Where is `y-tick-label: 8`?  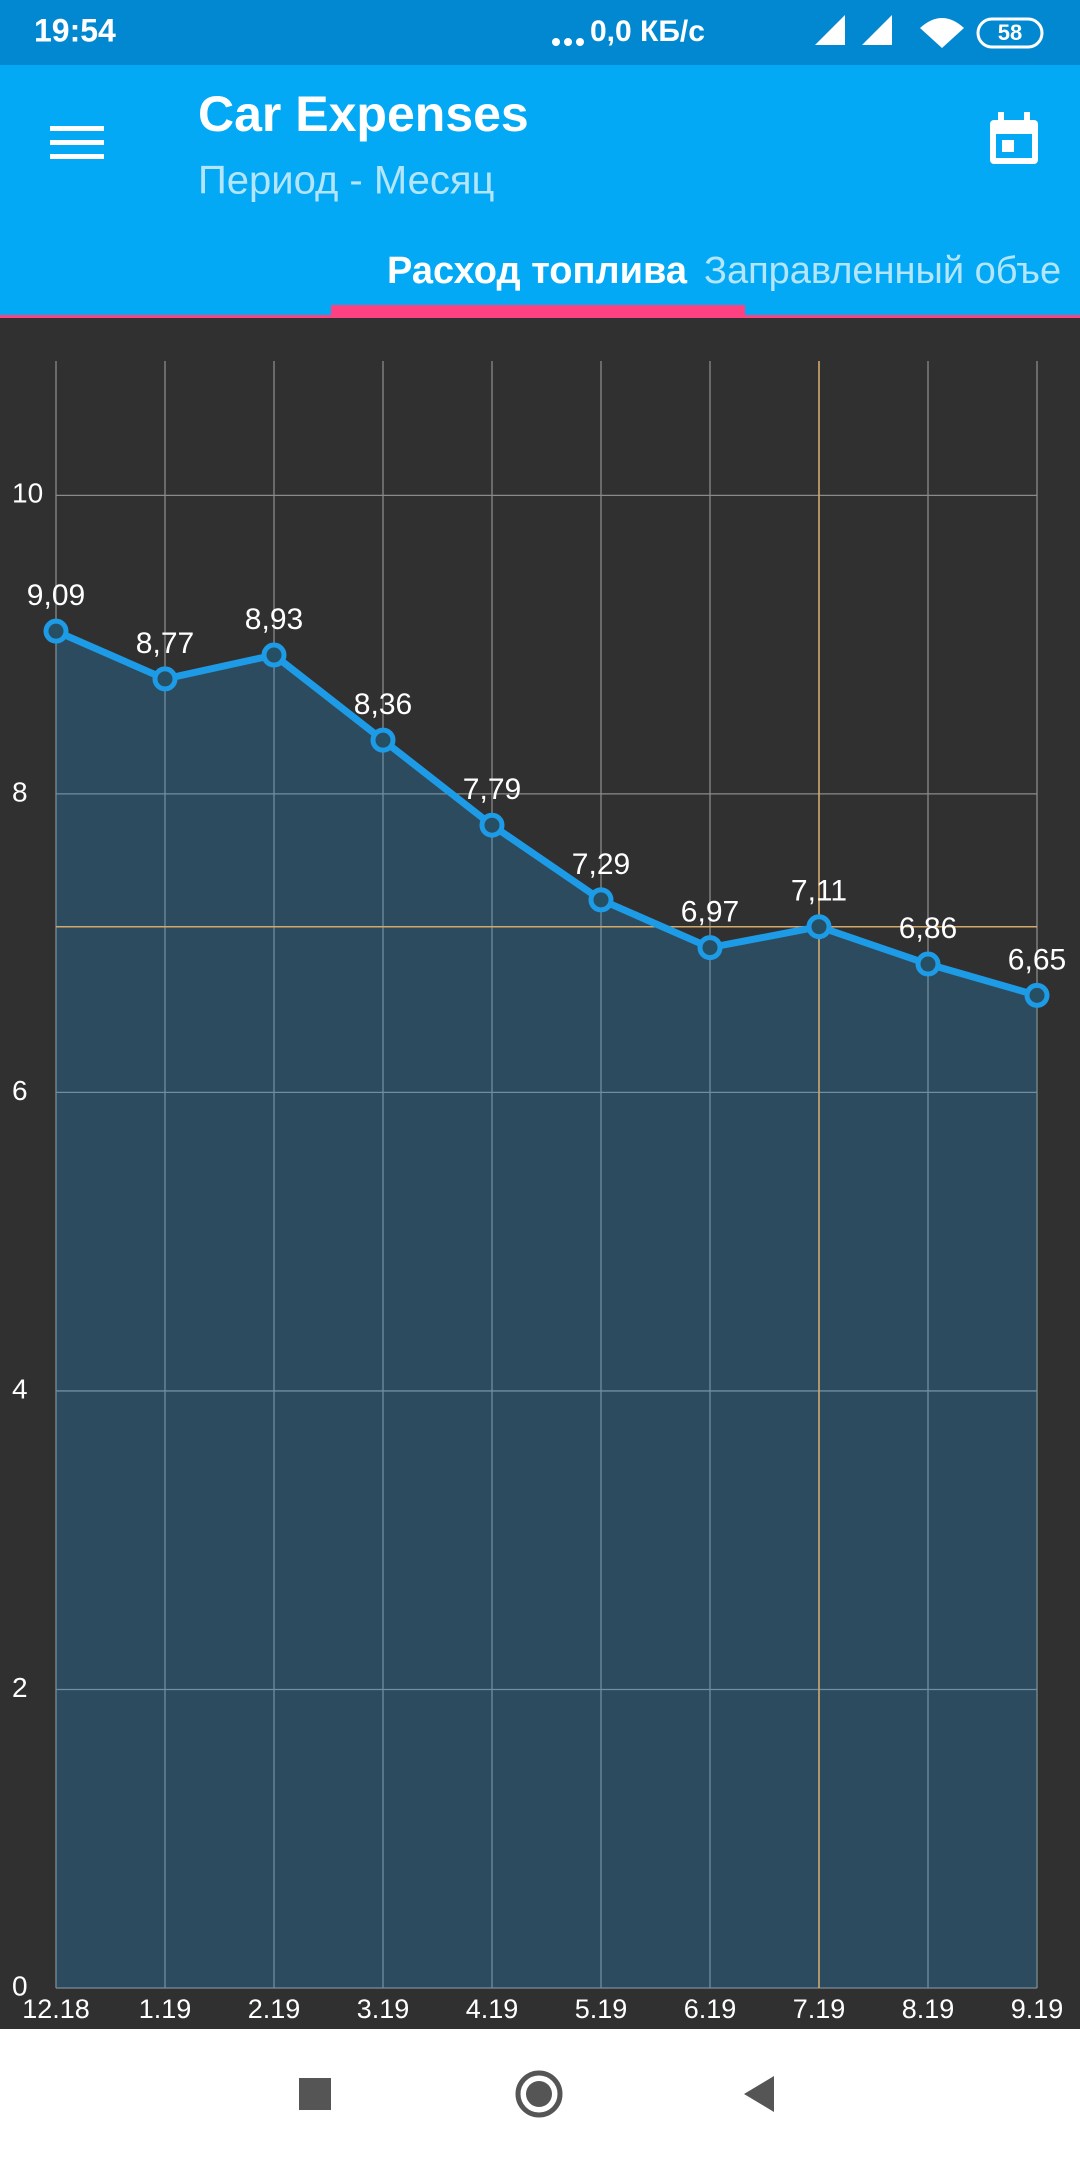 y-tick-label: 8 is located at coordinates (20, 791).